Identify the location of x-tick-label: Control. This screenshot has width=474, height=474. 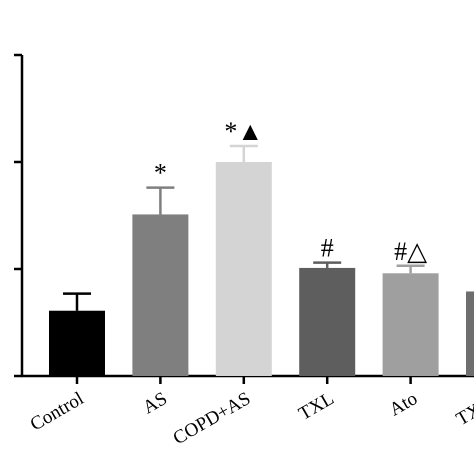
(57, 411).